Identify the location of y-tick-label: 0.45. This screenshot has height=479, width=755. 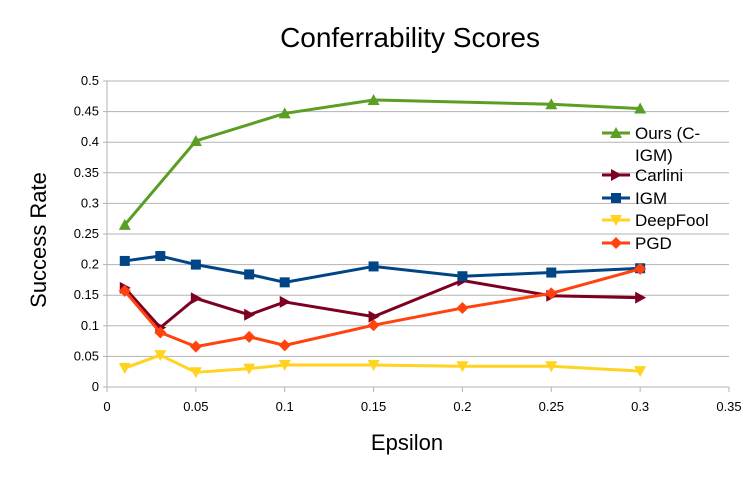
(86, 111).